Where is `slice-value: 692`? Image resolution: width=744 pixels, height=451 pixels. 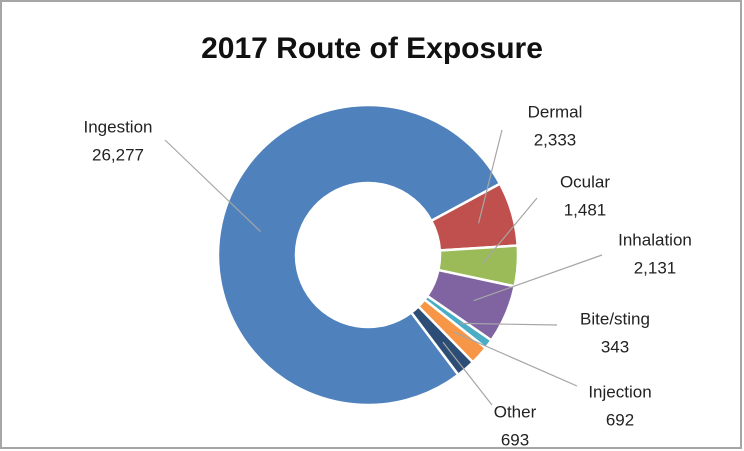 slice-value: 692 is located at coordinates (620, 419).